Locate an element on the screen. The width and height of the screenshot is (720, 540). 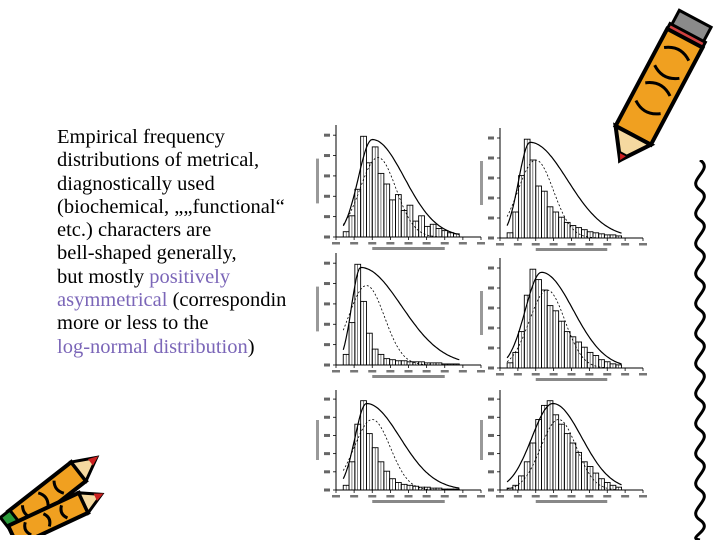
text-line: etc.) characters are is located at coordinates (189, 230).